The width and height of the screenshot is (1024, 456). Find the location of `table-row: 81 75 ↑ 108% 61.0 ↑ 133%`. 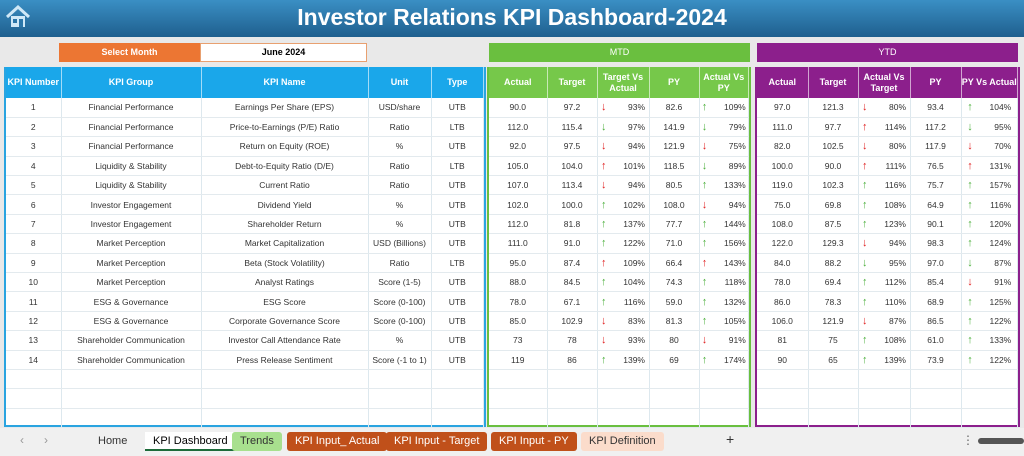

table-row: 81 75 ↑ 108% 61.0 ↑ 133% is located at coordinates (887, 340).